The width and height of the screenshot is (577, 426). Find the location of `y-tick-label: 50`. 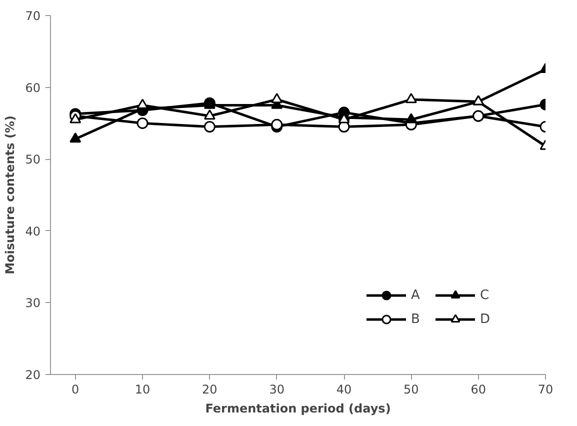

y-tick-label: 50 is located at coordinates (33, 159).